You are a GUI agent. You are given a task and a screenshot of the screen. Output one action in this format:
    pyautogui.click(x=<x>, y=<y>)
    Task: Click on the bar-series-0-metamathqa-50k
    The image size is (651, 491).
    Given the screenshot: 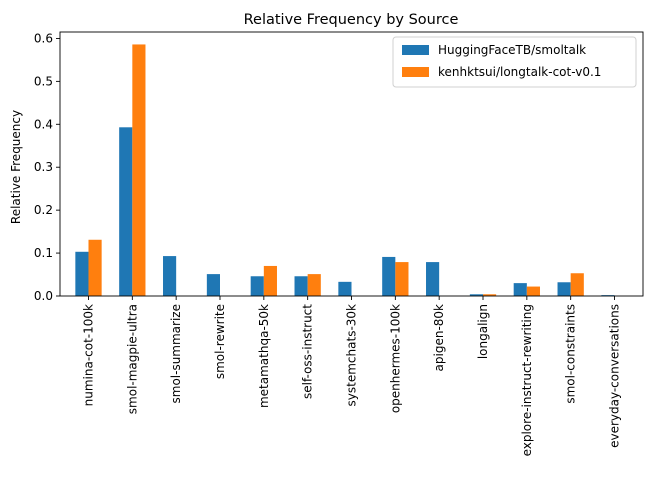 What is the action you would take?
    pyautogui.click(x=257, y=286)
    